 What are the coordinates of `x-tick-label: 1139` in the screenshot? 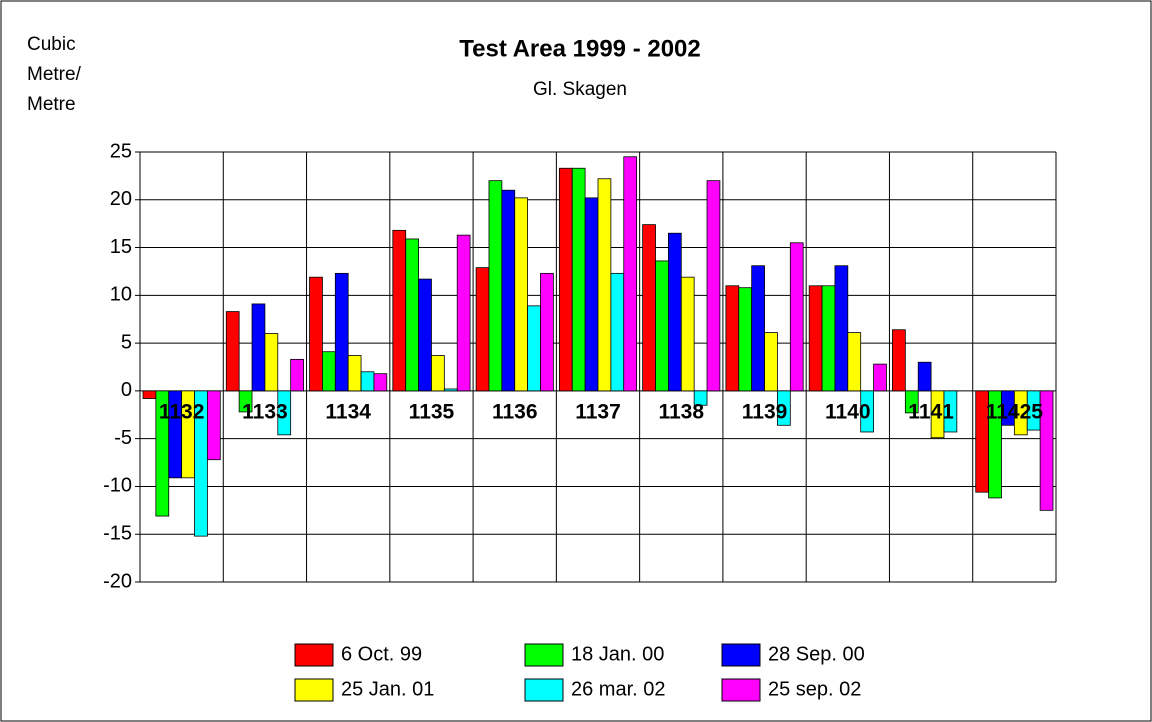 It's located at (765, 411).